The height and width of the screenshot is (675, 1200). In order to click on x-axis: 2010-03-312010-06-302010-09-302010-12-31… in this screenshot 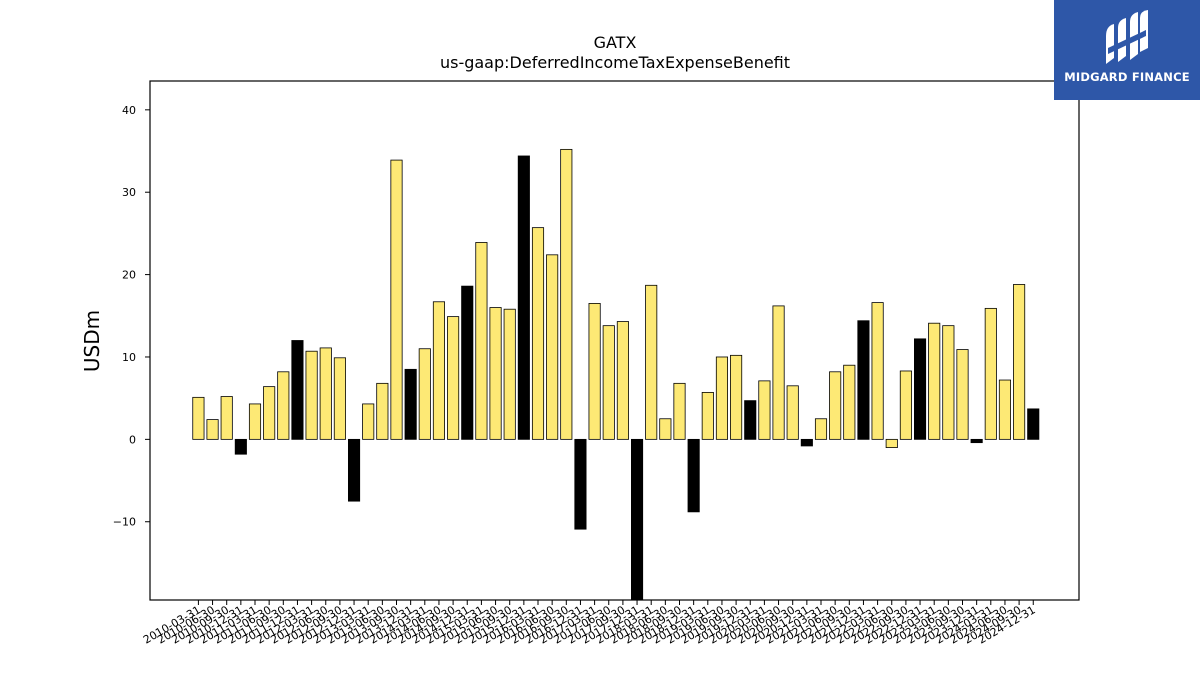, I will do `click(589, 623)`.